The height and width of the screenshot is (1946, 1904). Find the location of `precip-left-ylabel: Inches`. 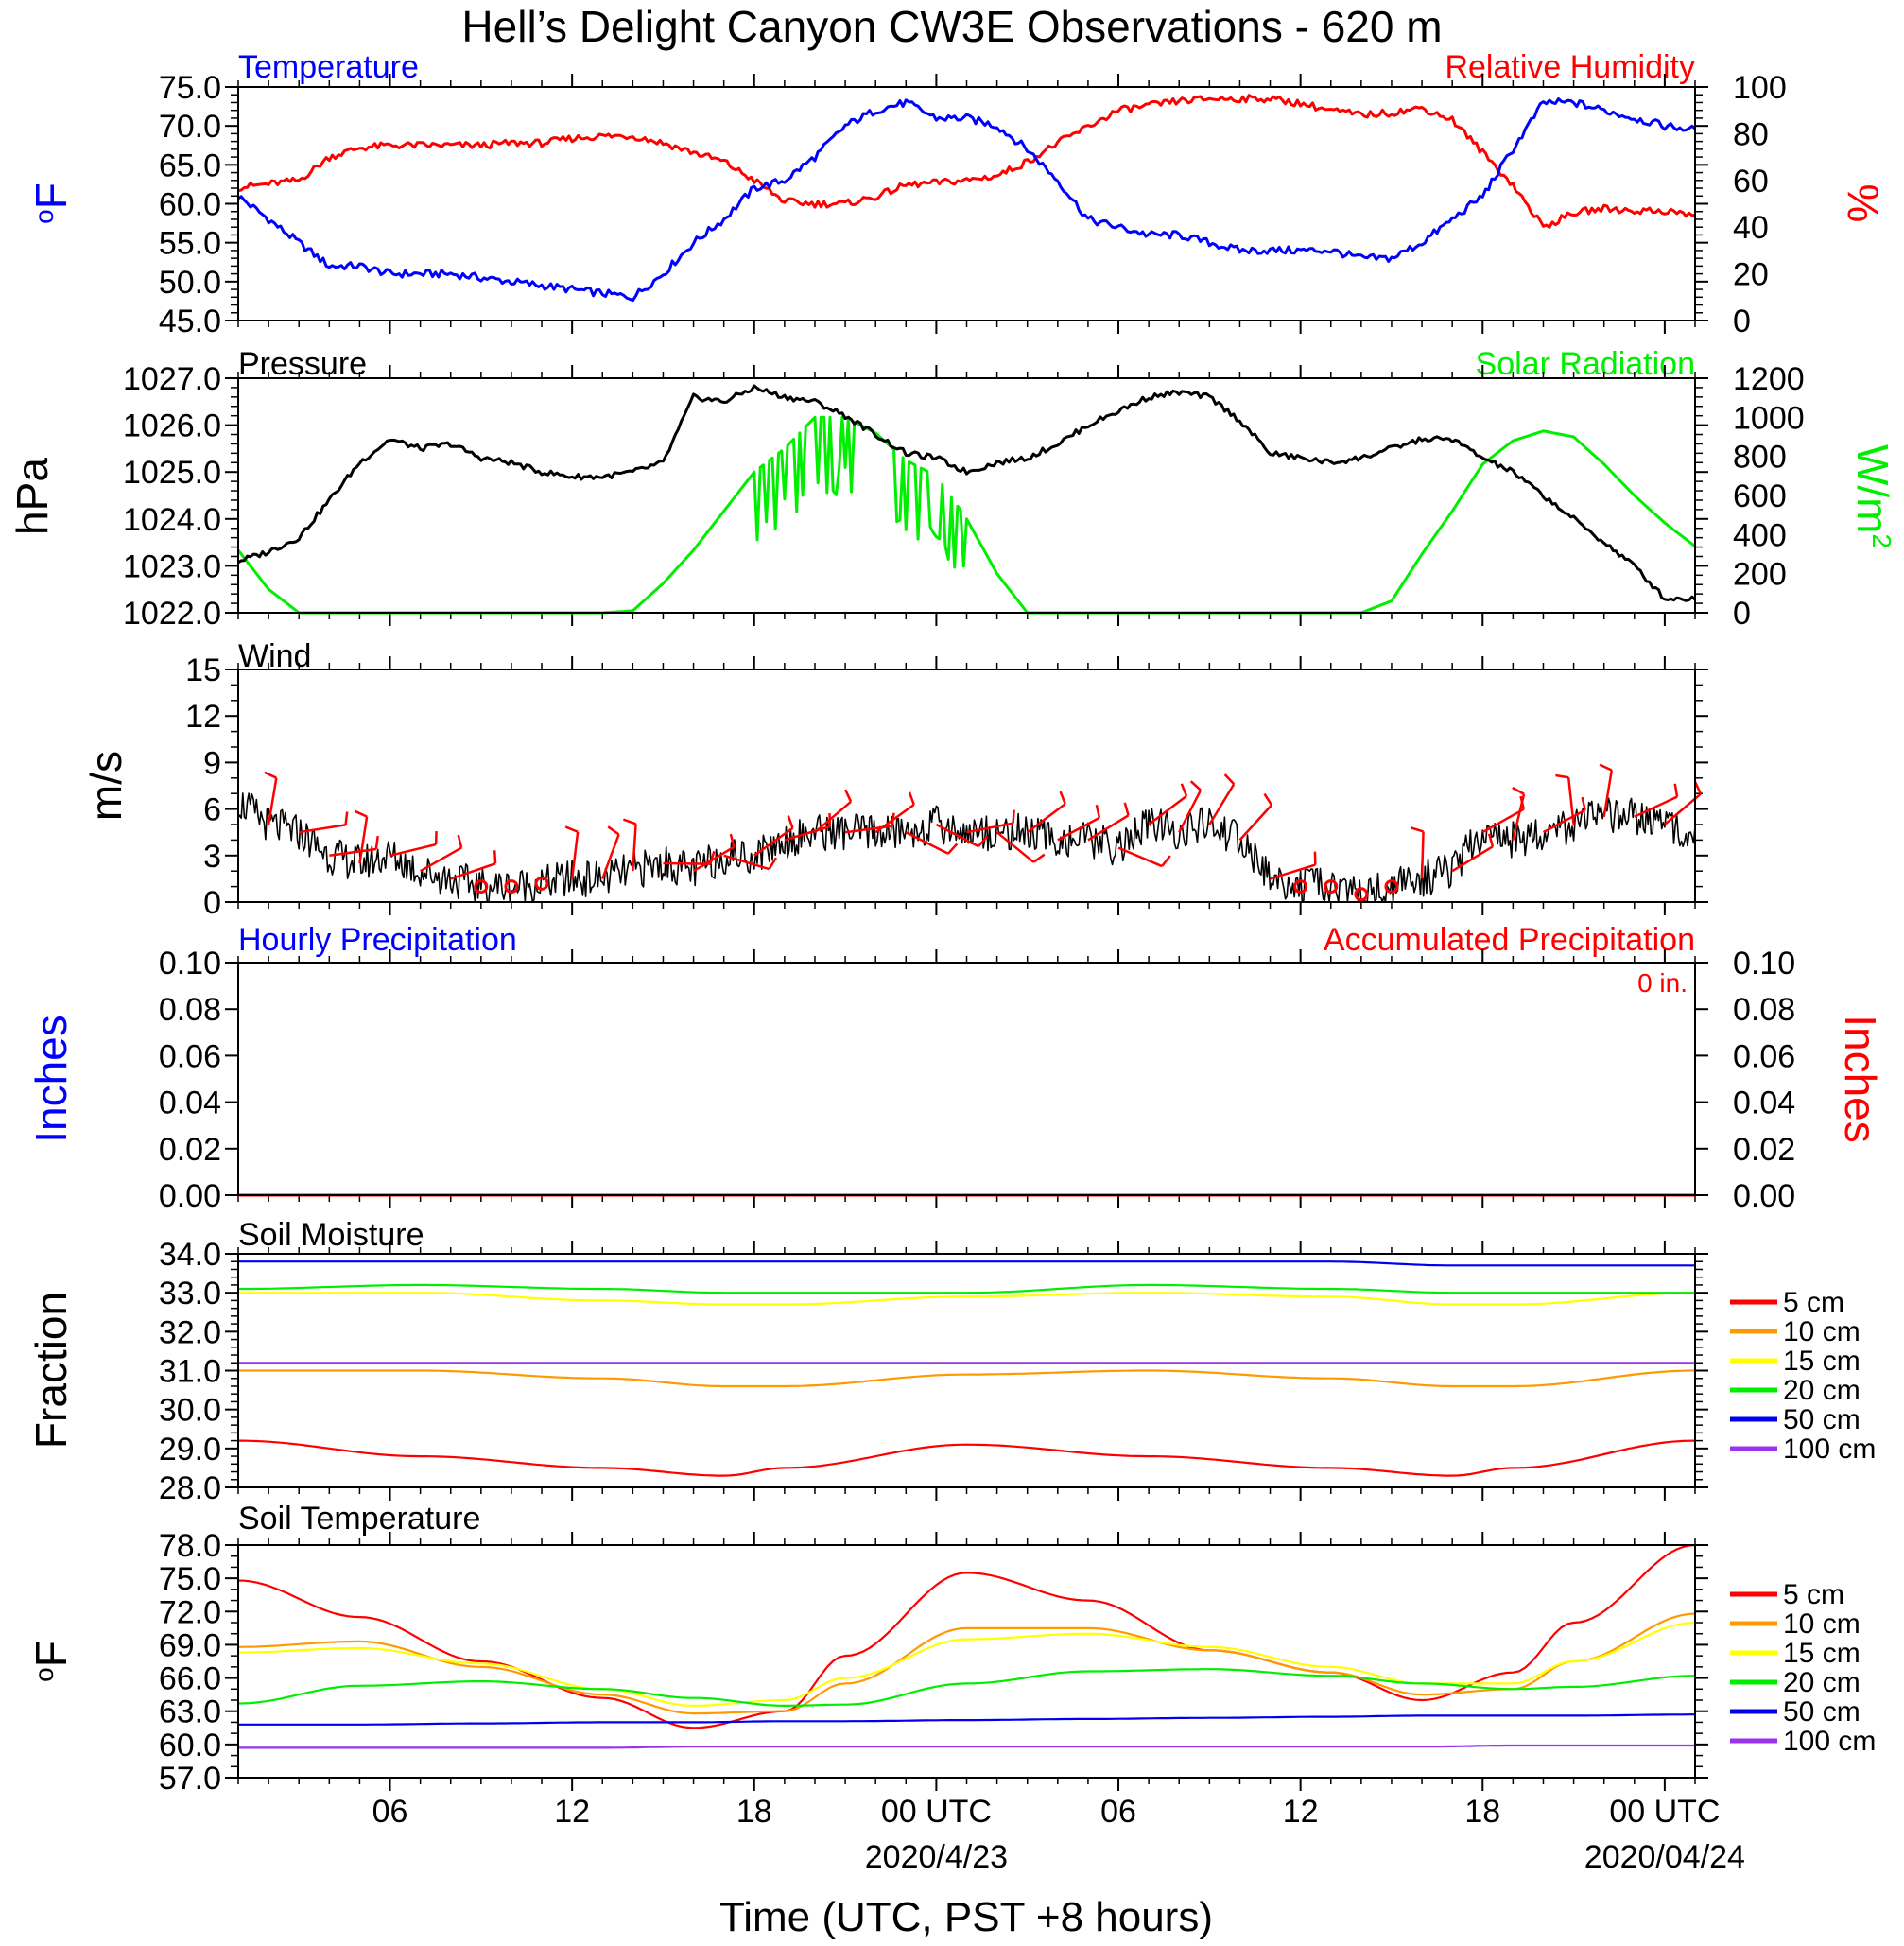

precip-left-ylabel: Inches is located at coordinates (51, 1079).